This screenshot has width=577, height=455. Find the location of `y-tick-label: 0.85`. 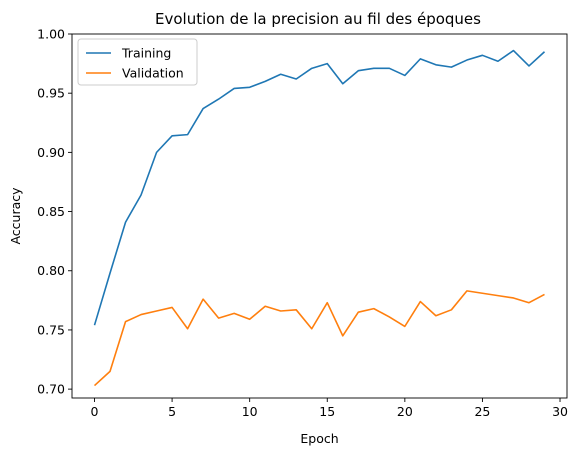

y-tick-label: 0.85 is located at coordinates (51, 211).